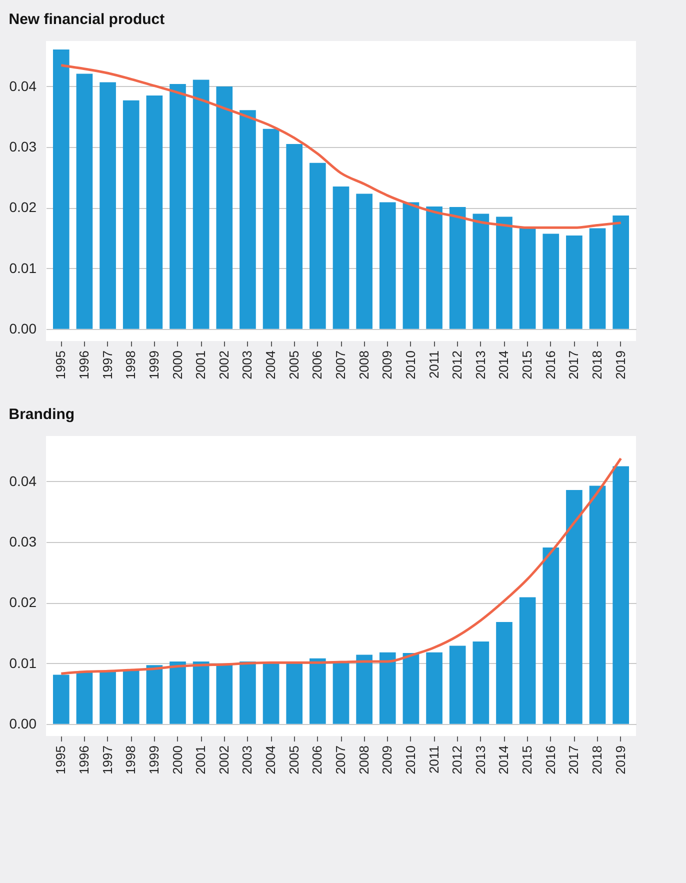  Describe the element at coordinates (23, 146) in the screenshot. I see `y-tick-label: 0.03` at that location.